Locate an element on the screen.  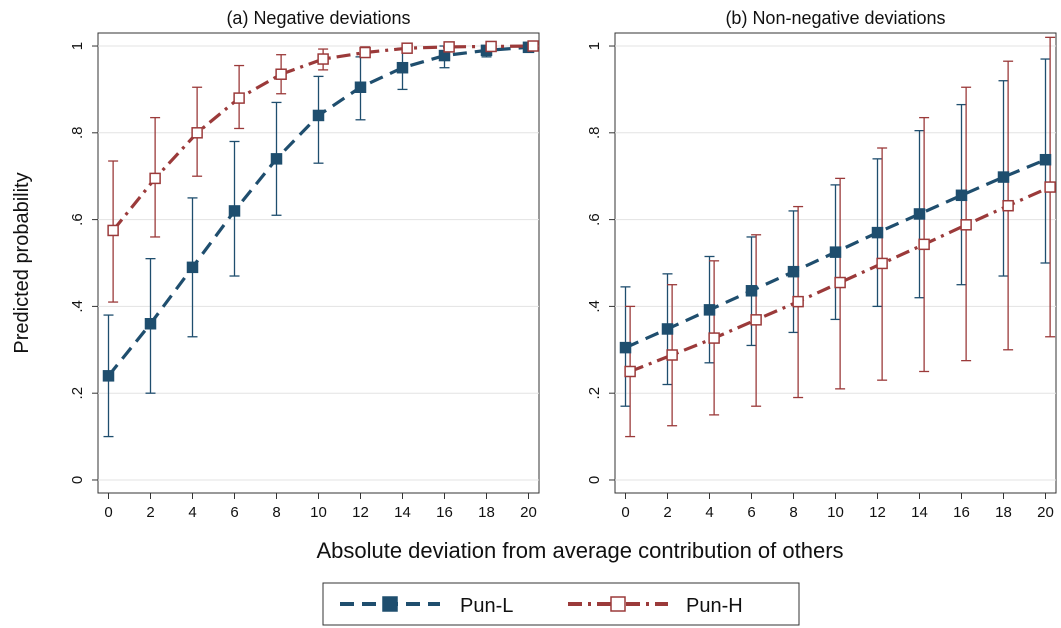
x-tick-label-a: 12 is located at coordinates (360, 512).